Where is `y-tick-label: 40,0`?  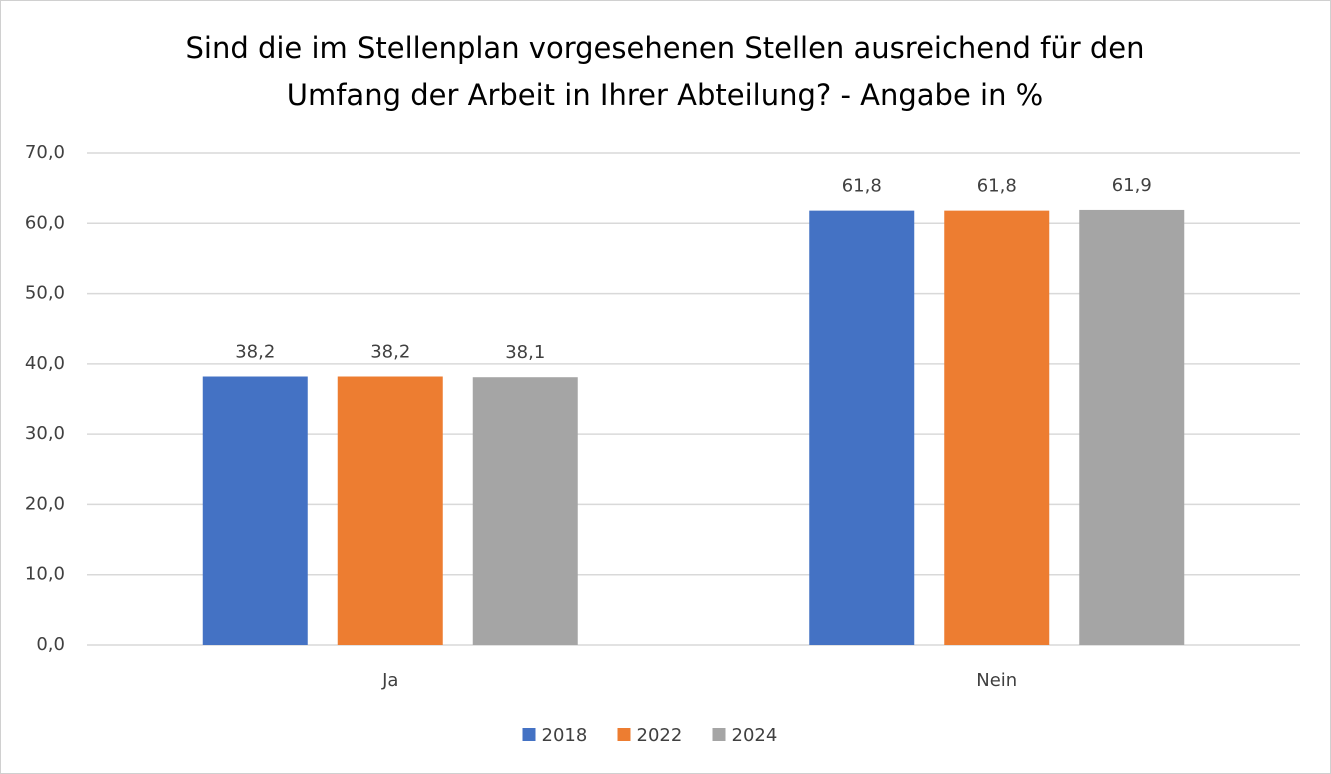 y-tick-label: 40,0 is located at coordinates (45, 363).